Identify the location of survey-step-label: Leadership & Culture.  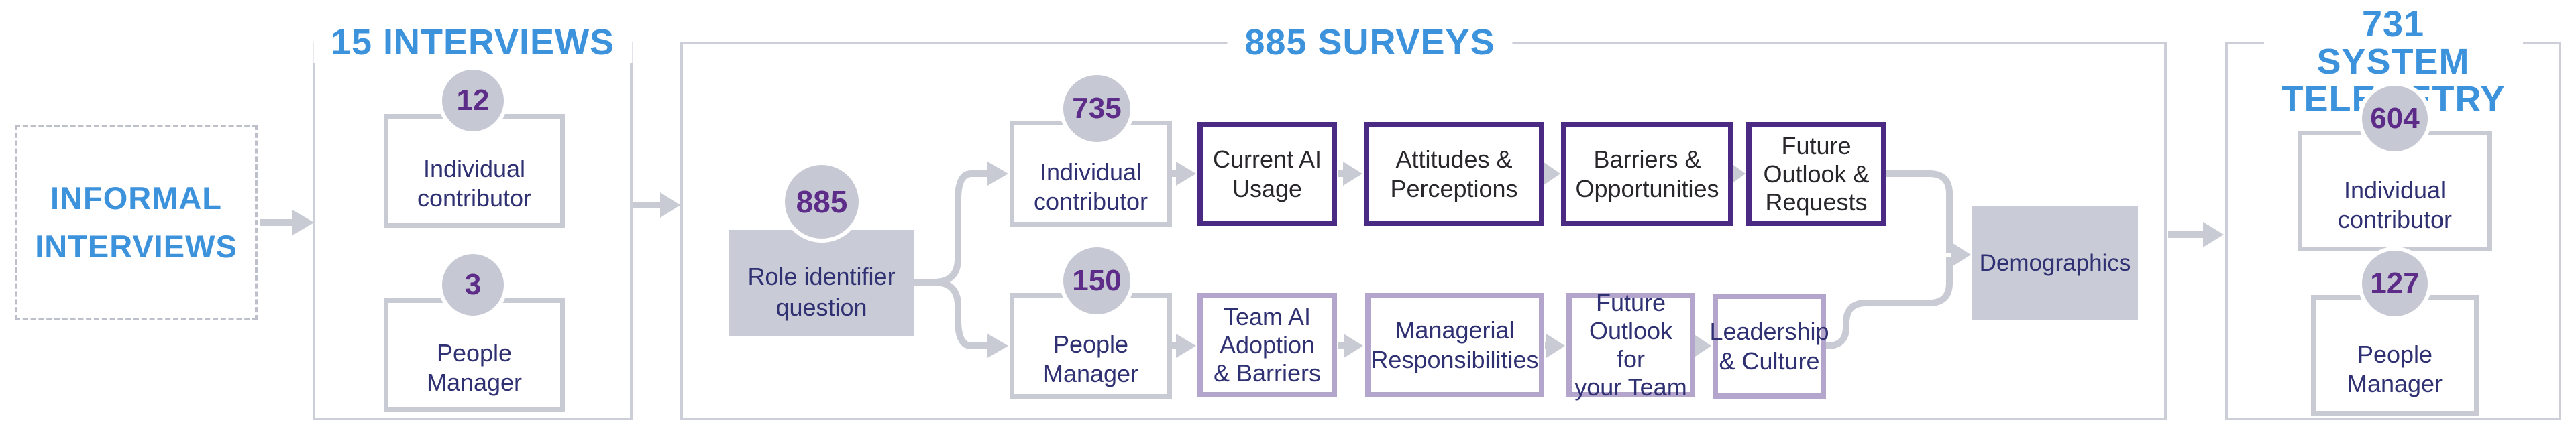
(1769, 346).